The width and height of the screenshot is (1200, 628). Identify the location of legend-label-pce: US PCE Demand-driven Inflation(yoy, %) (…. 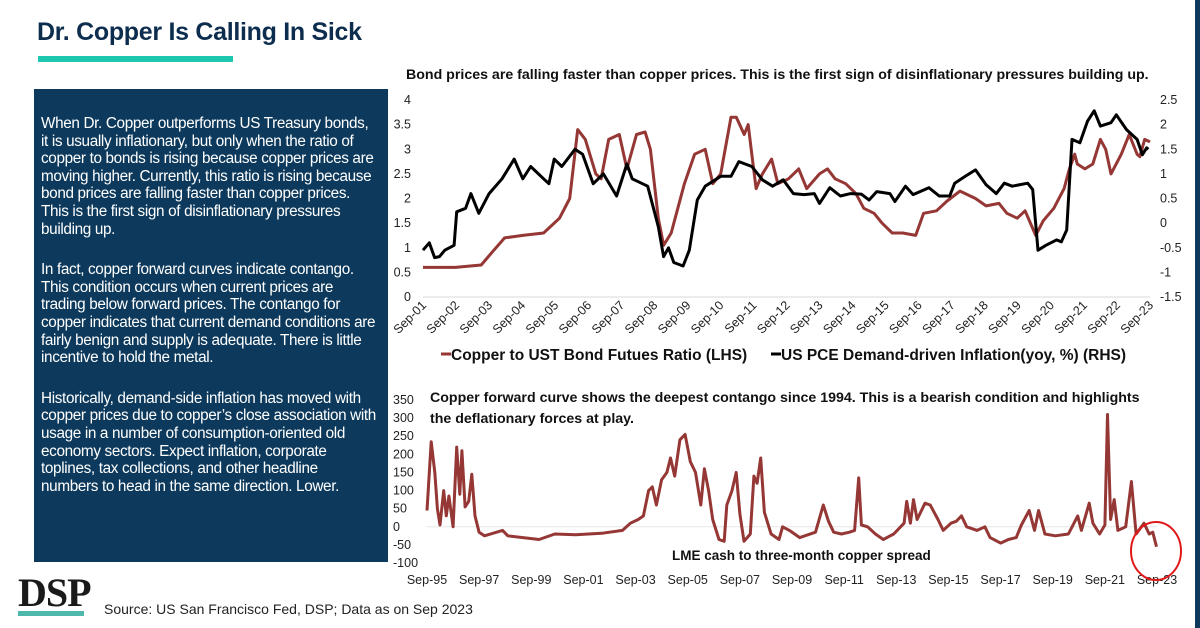
(953, 355).